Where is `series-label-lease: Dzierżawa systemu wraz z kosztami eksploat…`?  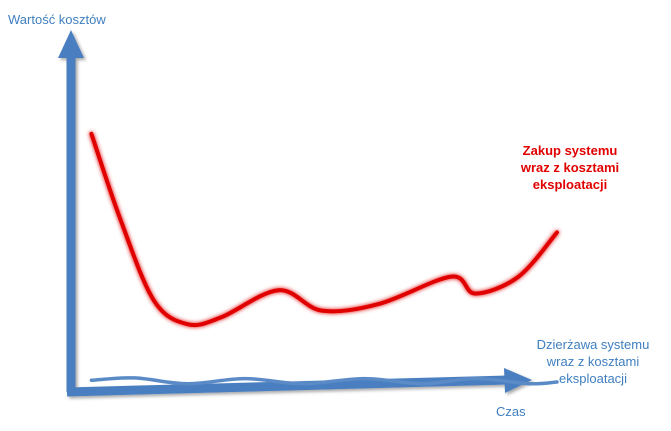 series-label-lease: Dzierżawa systemu wraz z kosztami eksploat… is located at coordinates (593, 361).